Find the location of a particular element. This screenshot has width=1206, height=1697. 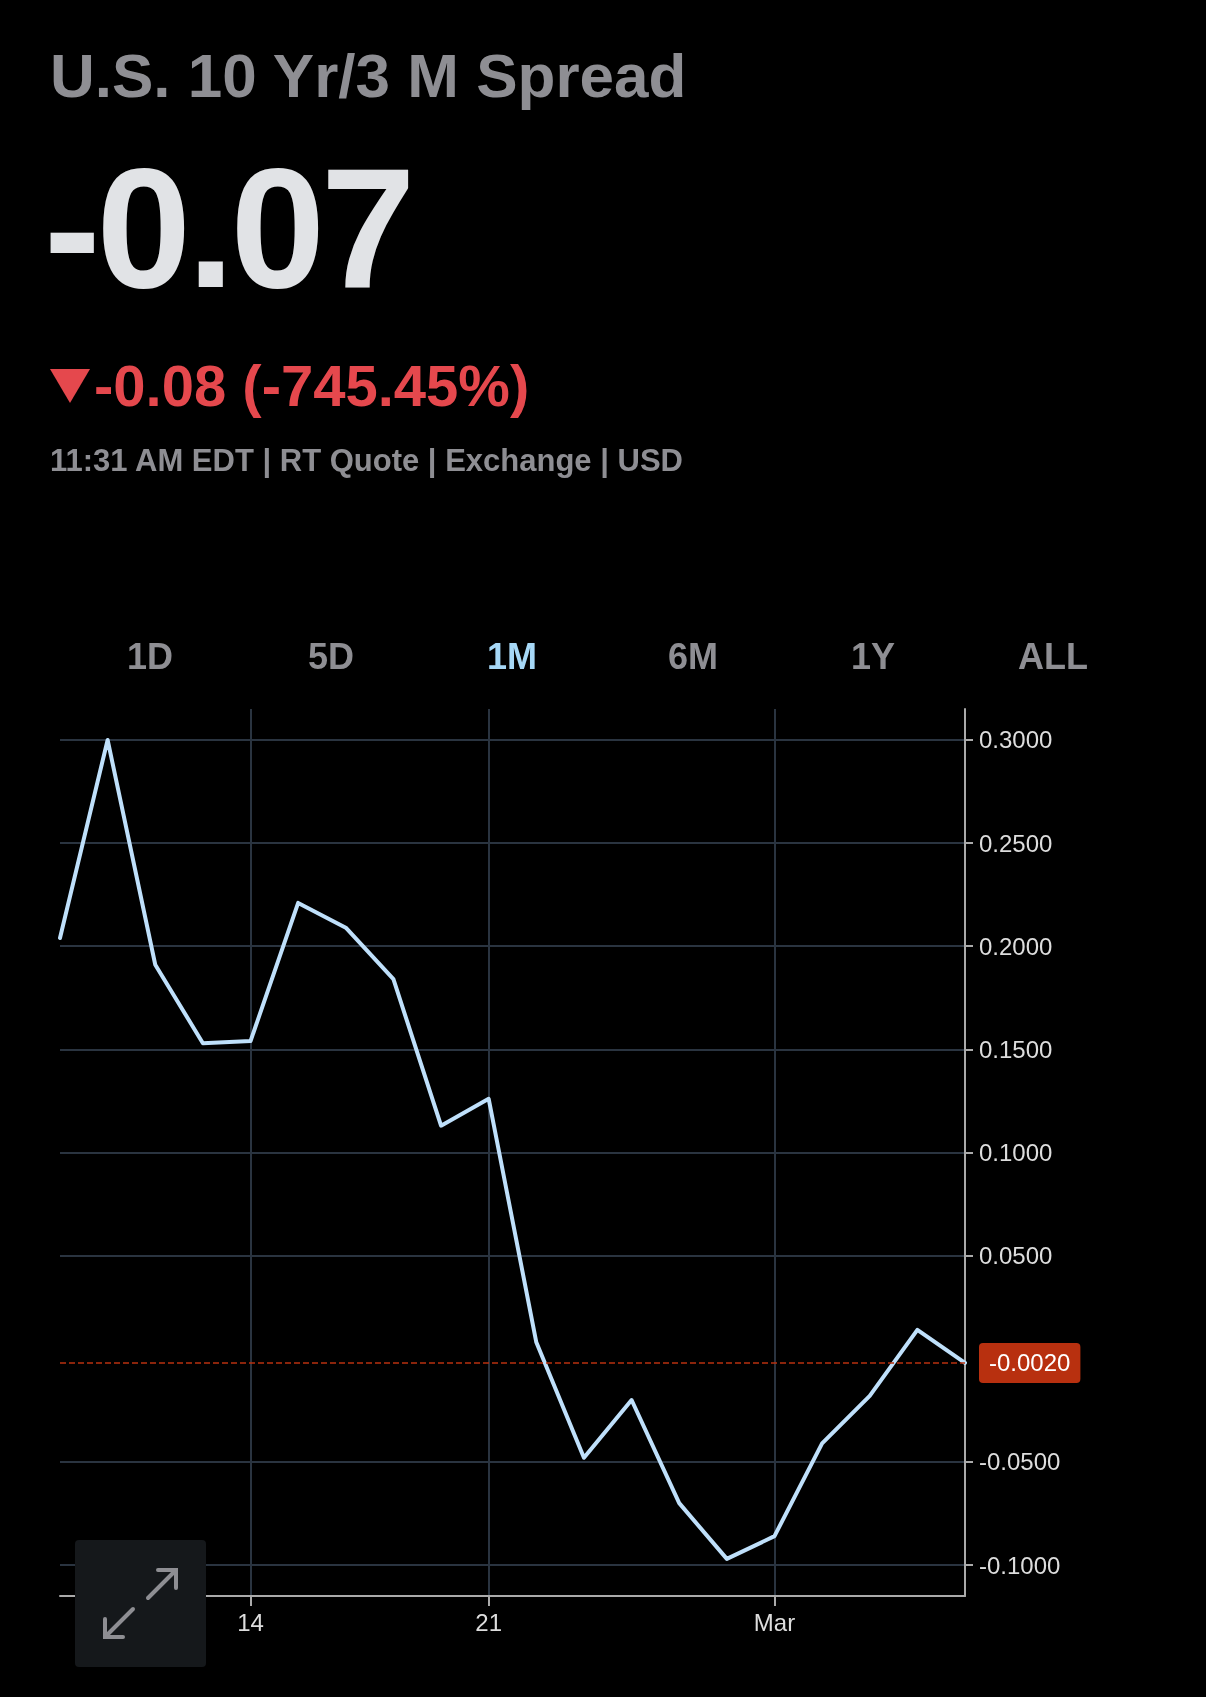

y-tick-label: -0.1000 is located at coordinates (1020, 1565).